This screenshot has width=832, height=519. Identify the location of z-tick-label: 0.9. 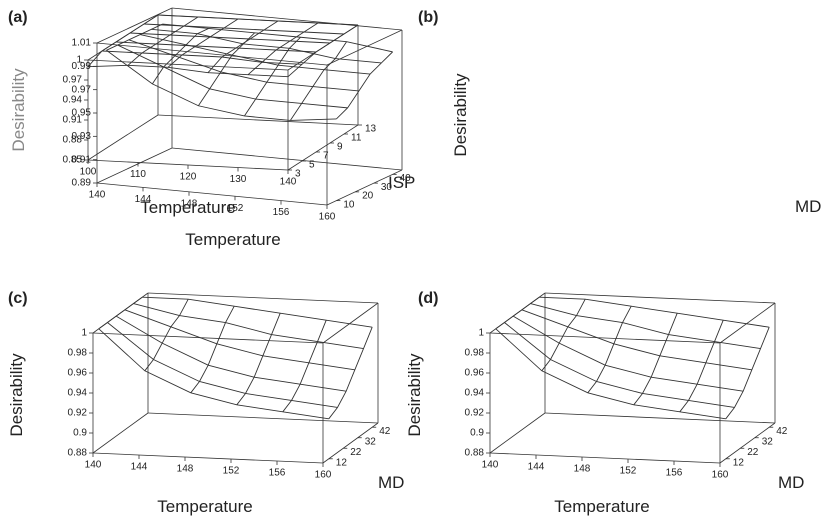
(80, 433).